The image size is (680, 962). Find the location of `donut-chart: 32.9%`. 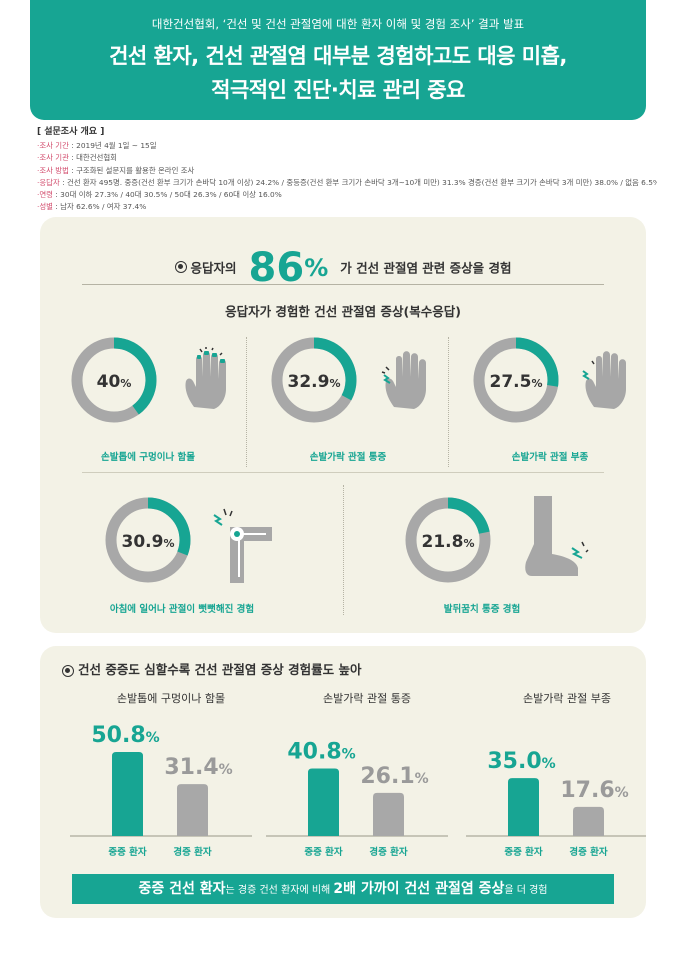

donut-chart: 32.9% is located at coordinates (314, 380).